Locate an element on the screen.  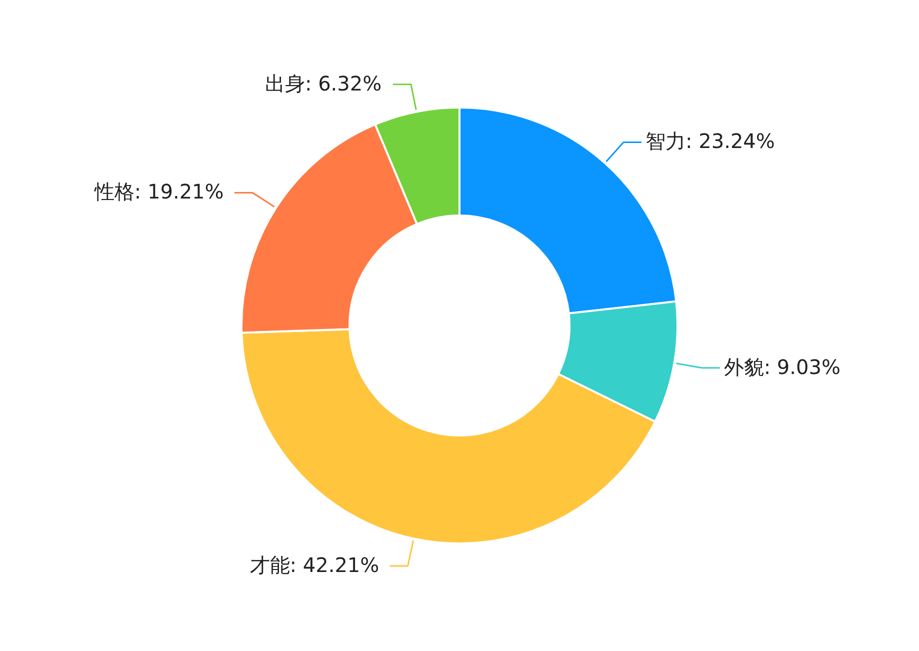
data-label: : 6.32% is located at coordinates (343, 83).